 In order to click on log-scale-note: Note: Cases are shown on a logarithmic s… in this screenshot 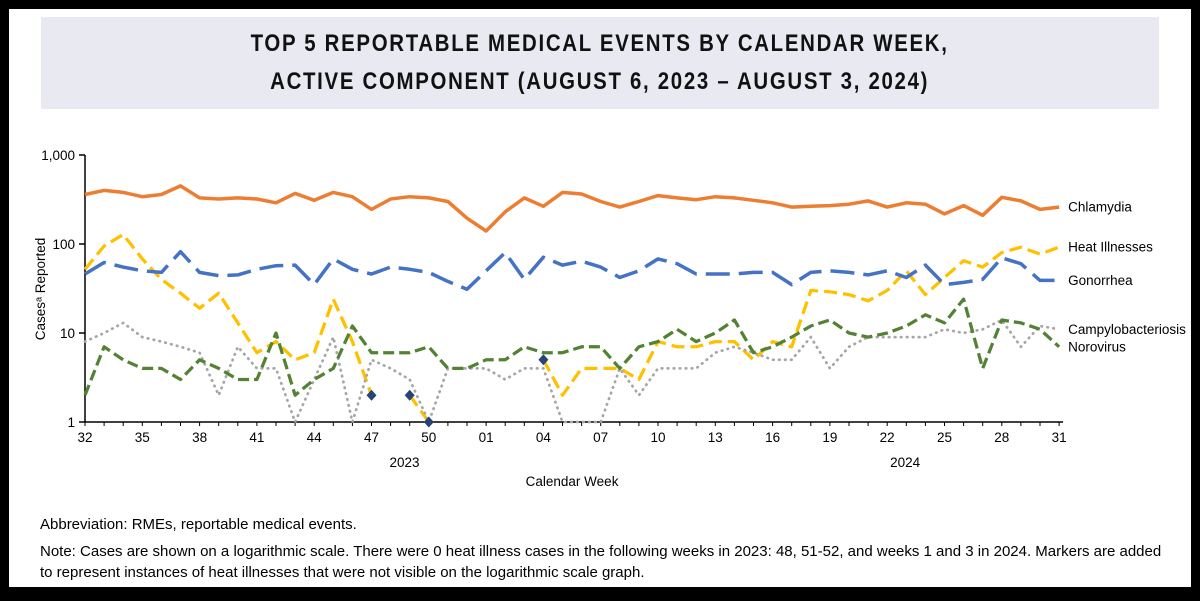, I will do `click(601, 562)`.